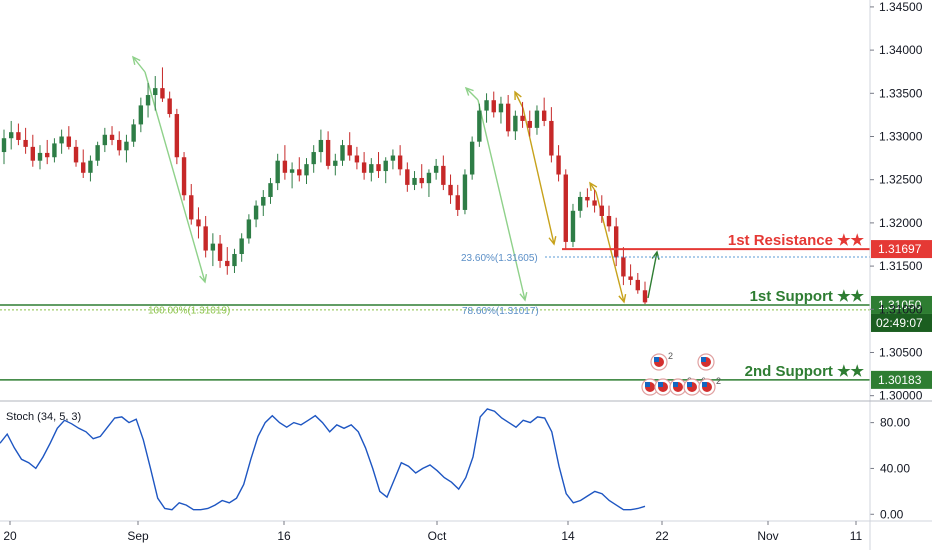  Describe the element at coordinates (681, 373) in the screenshot. I see `economic-event-icons: 2262` at that location.